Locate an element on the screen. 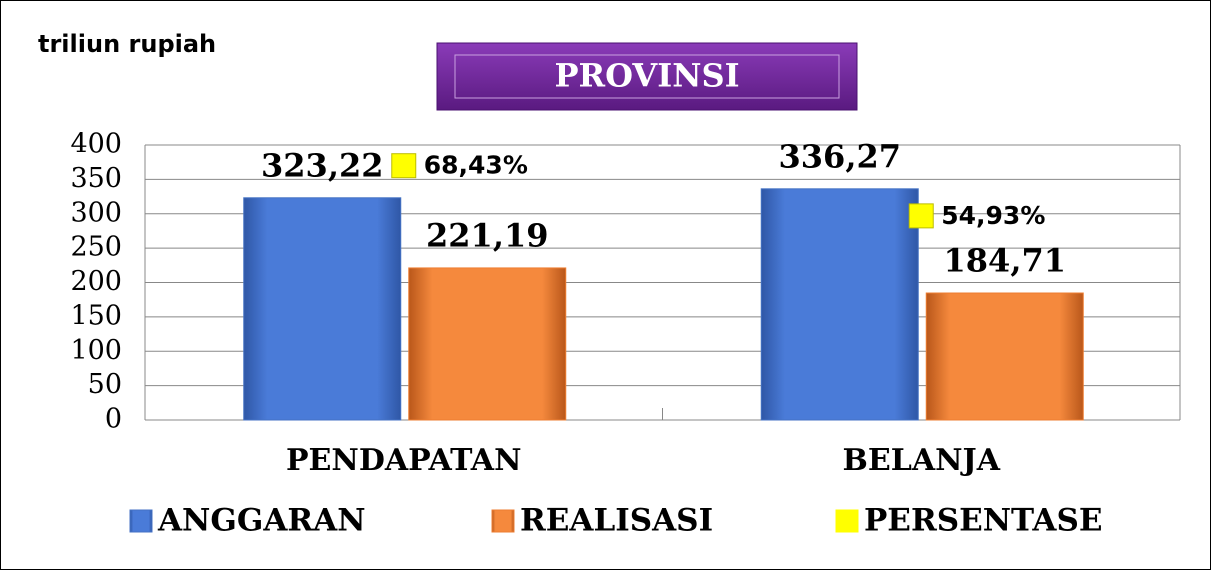  y-tick-label: 350 is located at coordinates (96, 178).